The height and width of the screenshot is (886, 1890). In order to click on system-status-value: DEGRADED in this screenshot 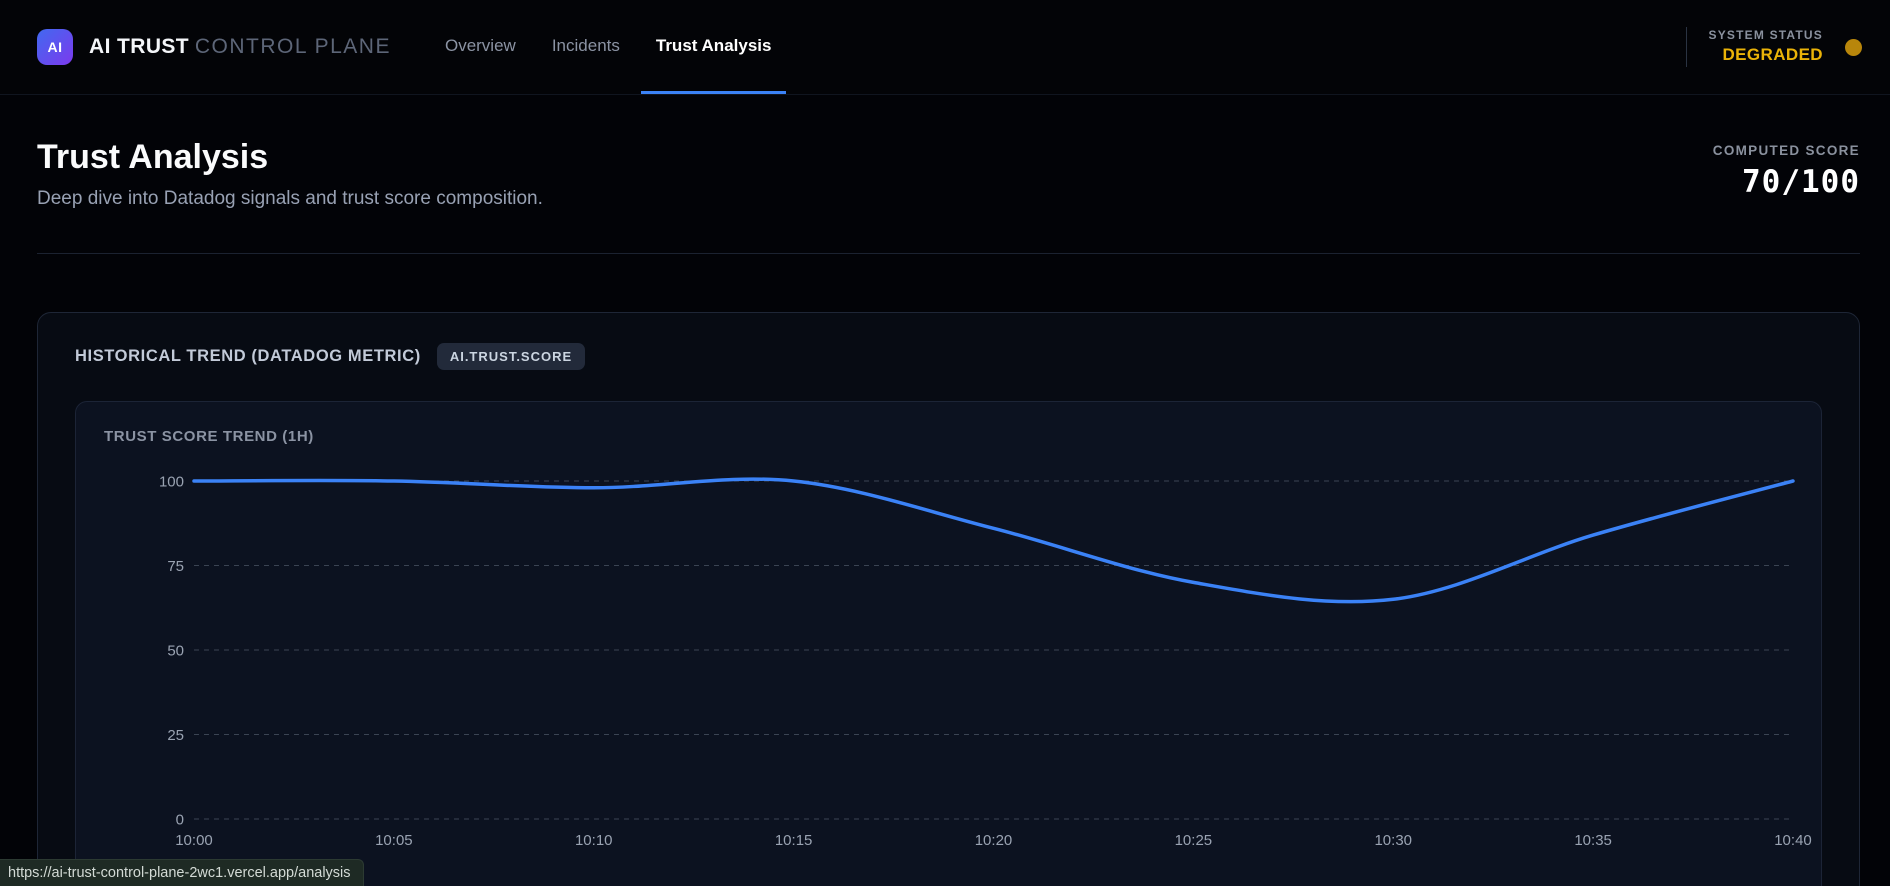, I will do `click(1772, 54)`.